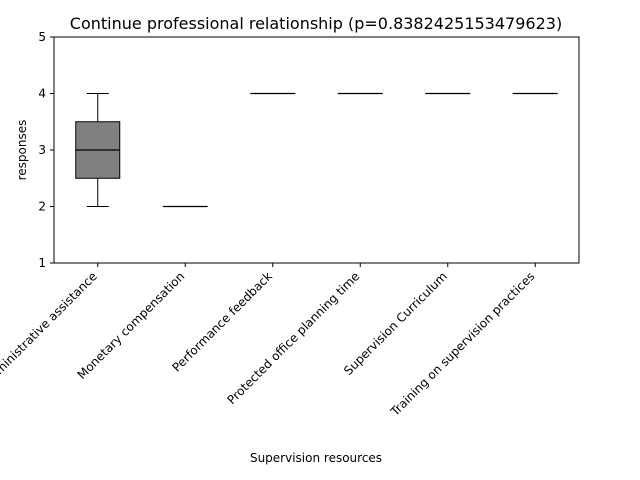 Image resolution: width=640 pixels, height=480 pixels. What do you see at coordinates (462, 344) in the screenshot?
I see `x-tick-label: Training on supervision practices` at bounding box center [462, 344].